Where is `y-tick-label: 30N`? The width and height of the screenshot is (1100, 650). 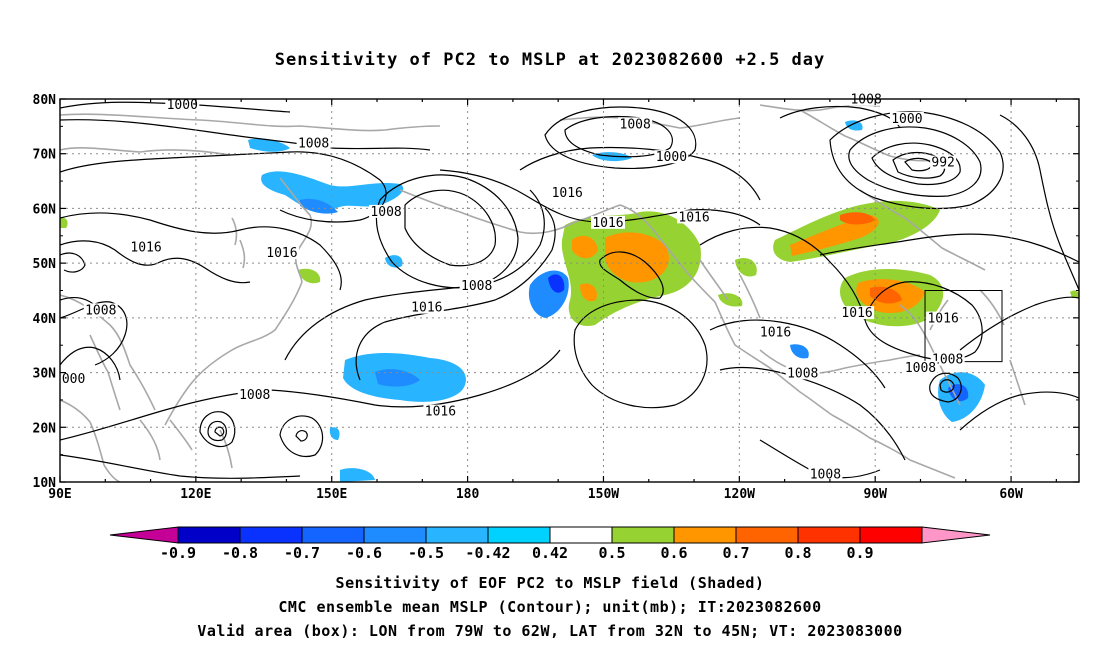 y-tick-label: 30N is located at coordinates (45, 374).